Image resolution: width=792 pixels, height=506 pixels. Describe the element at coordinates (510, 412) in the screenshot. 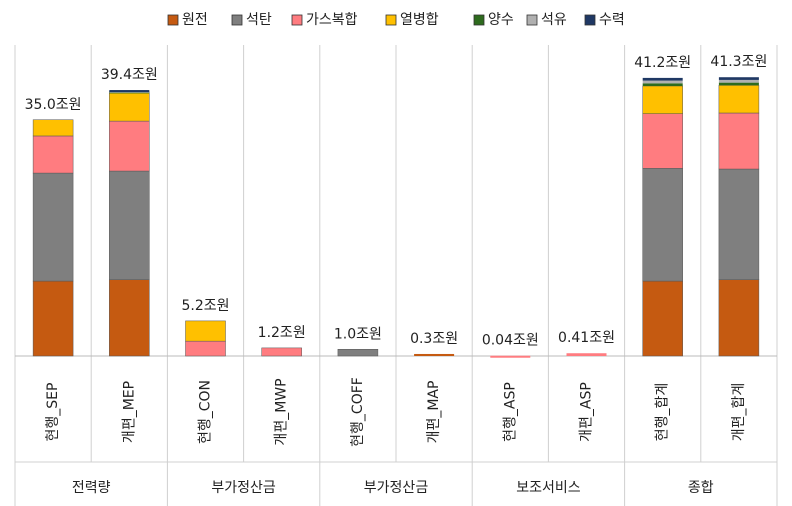

I see `x-tick-label: 현행_ASP` at that location.